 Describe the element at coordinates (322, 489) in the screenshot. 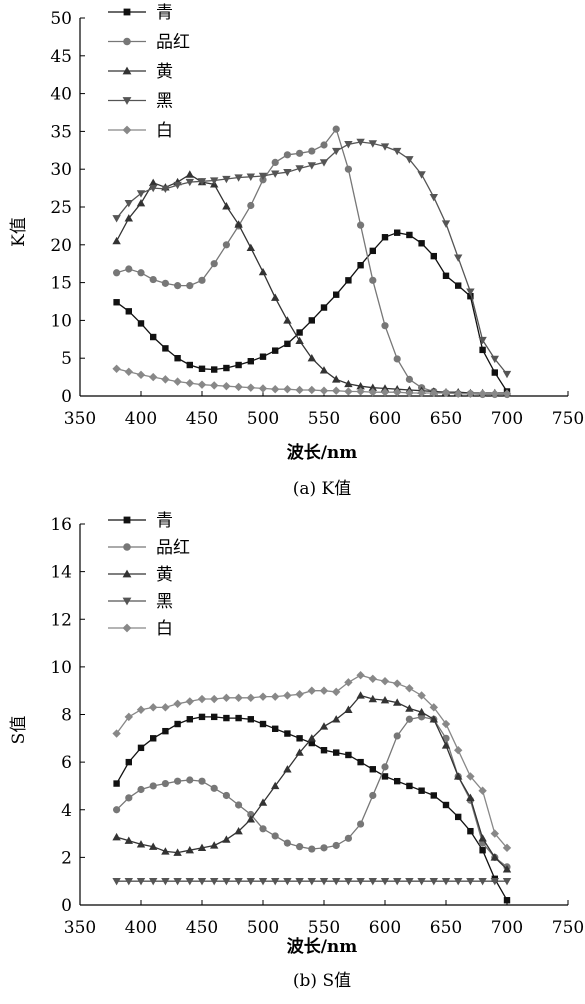

I see `caption: (a) K值` at that location.